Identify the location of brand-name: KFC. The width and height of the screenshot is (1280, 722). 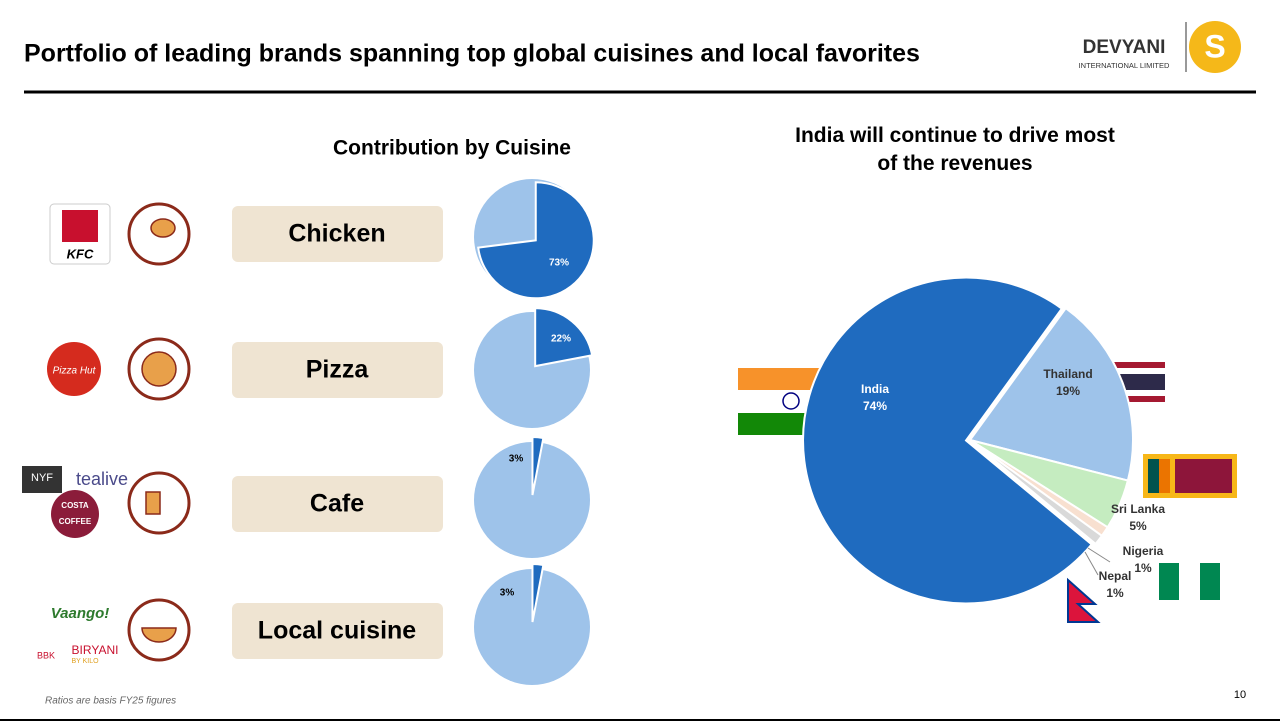
(80, 253).